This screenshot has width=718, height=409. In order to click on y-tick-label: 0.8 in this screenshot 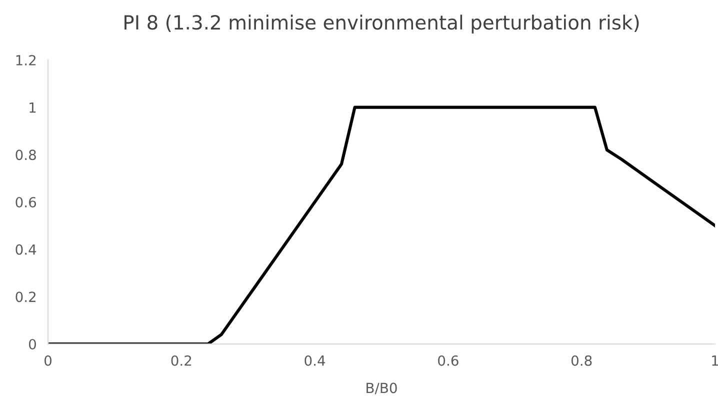, I will do `click(26, 155)`.